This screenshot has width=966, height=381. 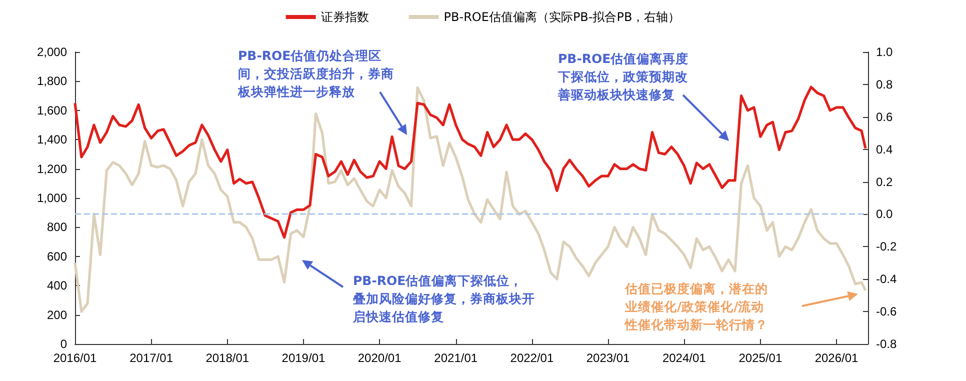 I want to click on y2-tick-label: -0.8, so click(x=887, y=344).